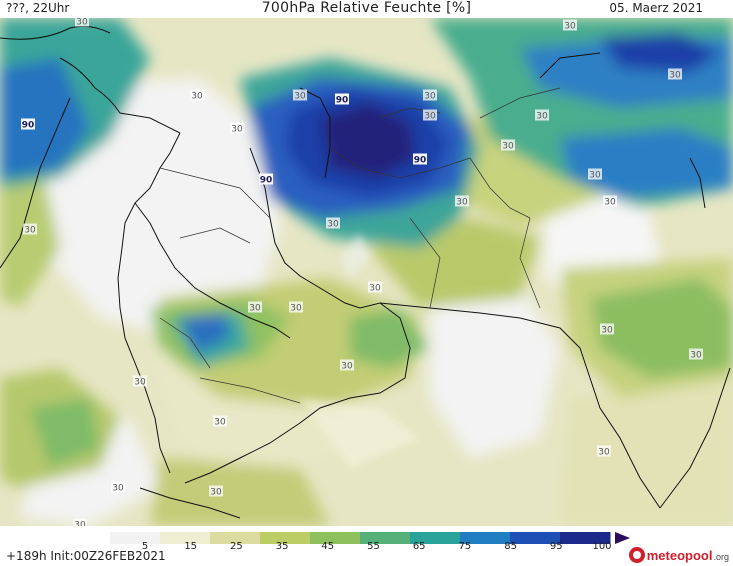  What do you see at coordinates (419, 546) in the screenshot?
I see `legend-tick-label: 65` at bounding box center [419, 546].